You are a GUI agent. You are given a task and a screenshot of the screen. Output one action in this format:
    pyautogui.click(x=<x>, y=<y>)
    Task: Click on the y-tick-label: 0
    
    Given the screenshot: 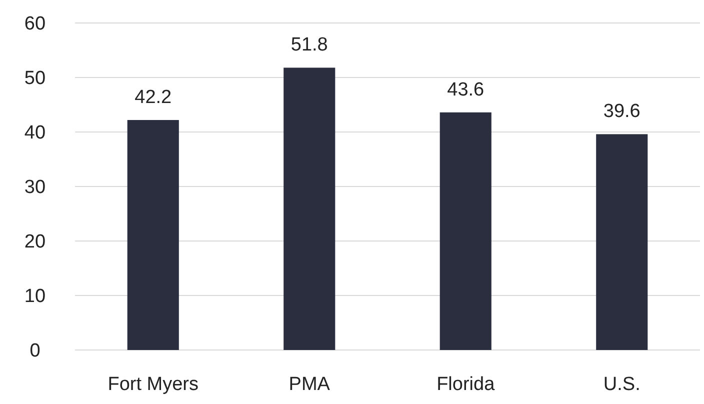 What is the action you would take?
    pyautogui.click(x=35, y=351)
    